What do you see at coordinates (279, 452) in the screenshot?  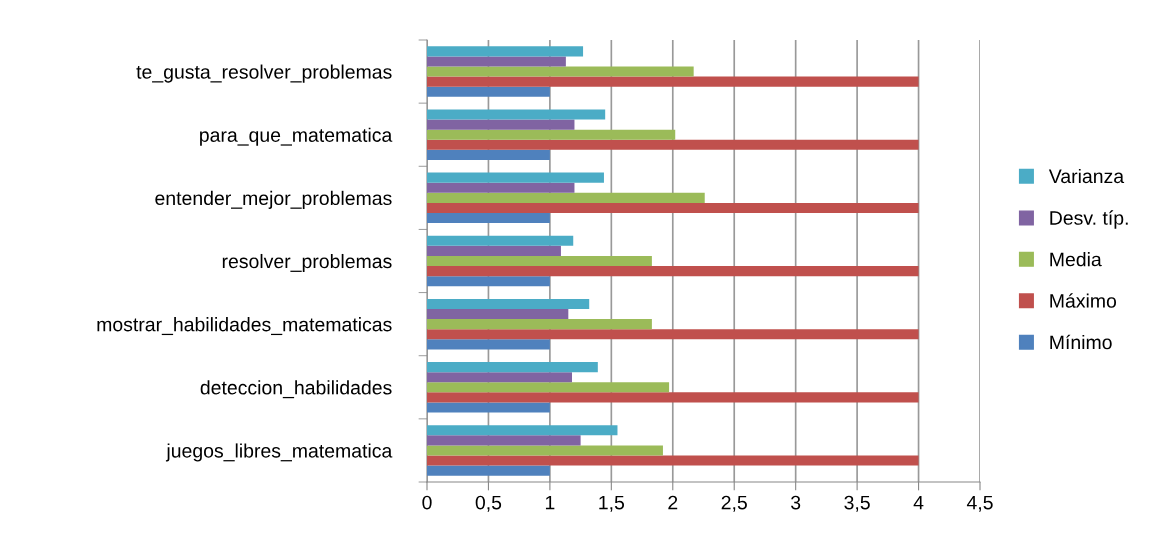 I see `y-tick-label: juegos_libres_matematica` at bounding box center [279, 452].